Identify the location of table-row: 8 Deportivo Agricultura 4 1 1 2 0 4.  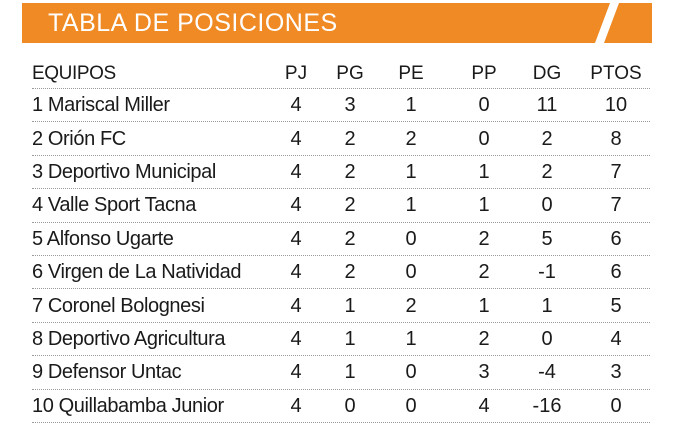
(341, 340).